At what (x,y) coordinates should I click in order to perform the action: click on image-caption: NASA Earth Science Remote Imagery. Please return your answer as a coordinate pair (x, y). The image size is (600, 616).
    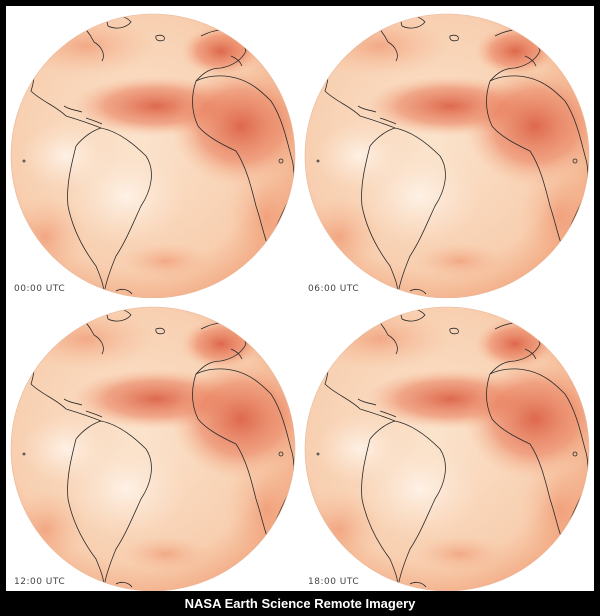
    Looking at the image, I should click on (300, 603).